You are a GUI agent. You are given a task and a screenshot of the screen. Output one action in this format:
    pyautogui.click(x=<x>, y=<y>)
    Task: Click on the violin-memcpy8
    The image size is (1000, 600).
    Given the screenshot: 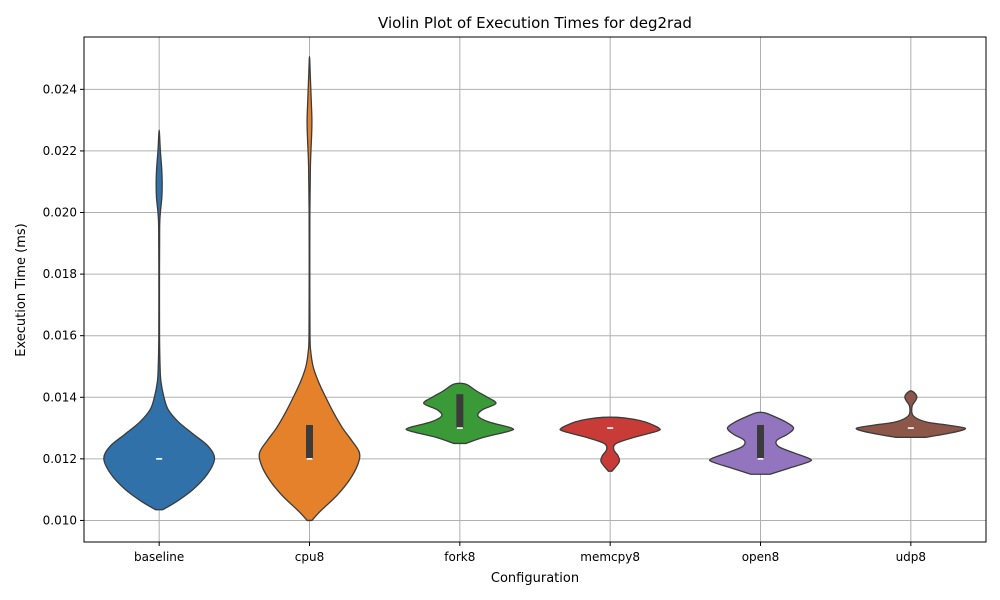 What is the action you would take?
    pyautogui.click(x=610, y=444)
    